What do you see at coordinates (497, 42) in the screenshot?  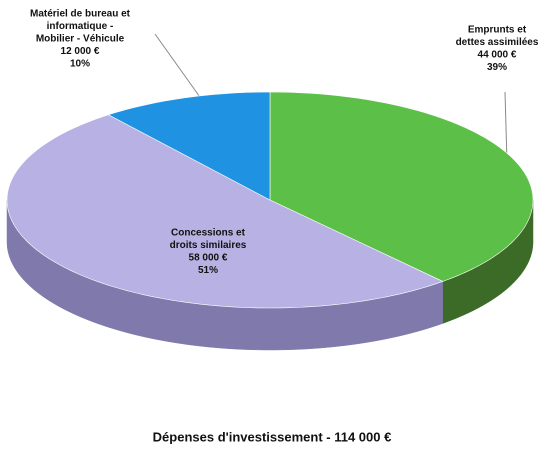 I see `slice-label: dettes assimilées` at bounding box center [497, 42].